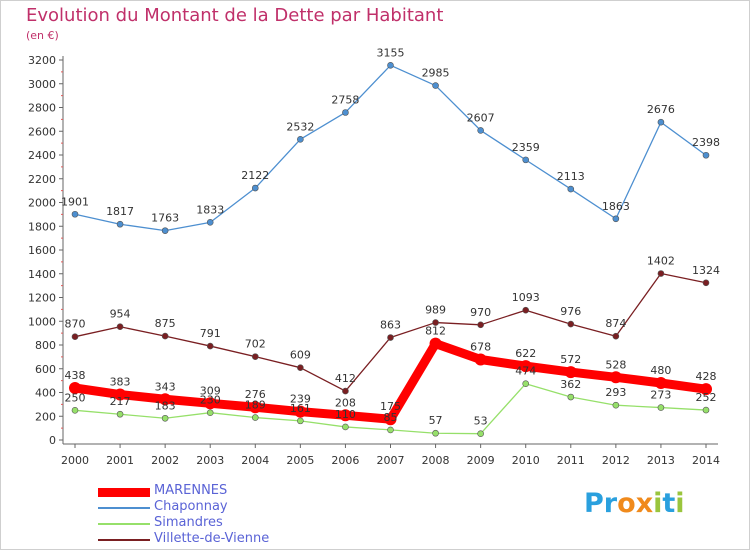  What do you see at coordinates (191, 490) in the screenshot?
I see `legend-label: MARENNES` at bounding box center [191, 490].